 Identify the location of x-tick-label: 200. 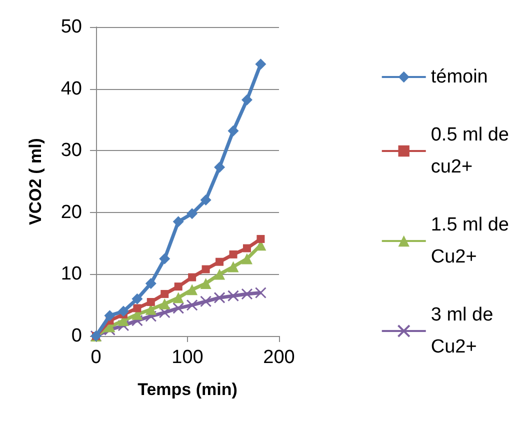
(279, 357).